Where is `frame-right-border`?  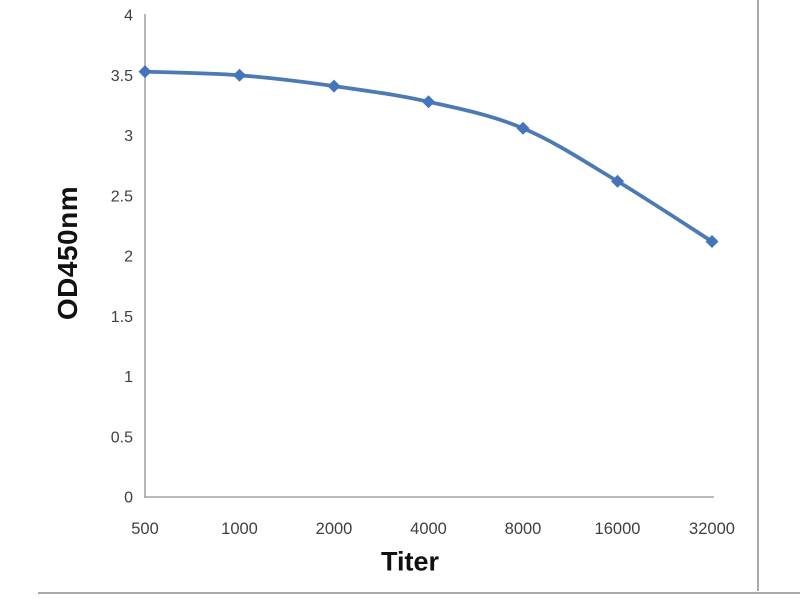 frame-right-border is located at coordinates (758, 295).